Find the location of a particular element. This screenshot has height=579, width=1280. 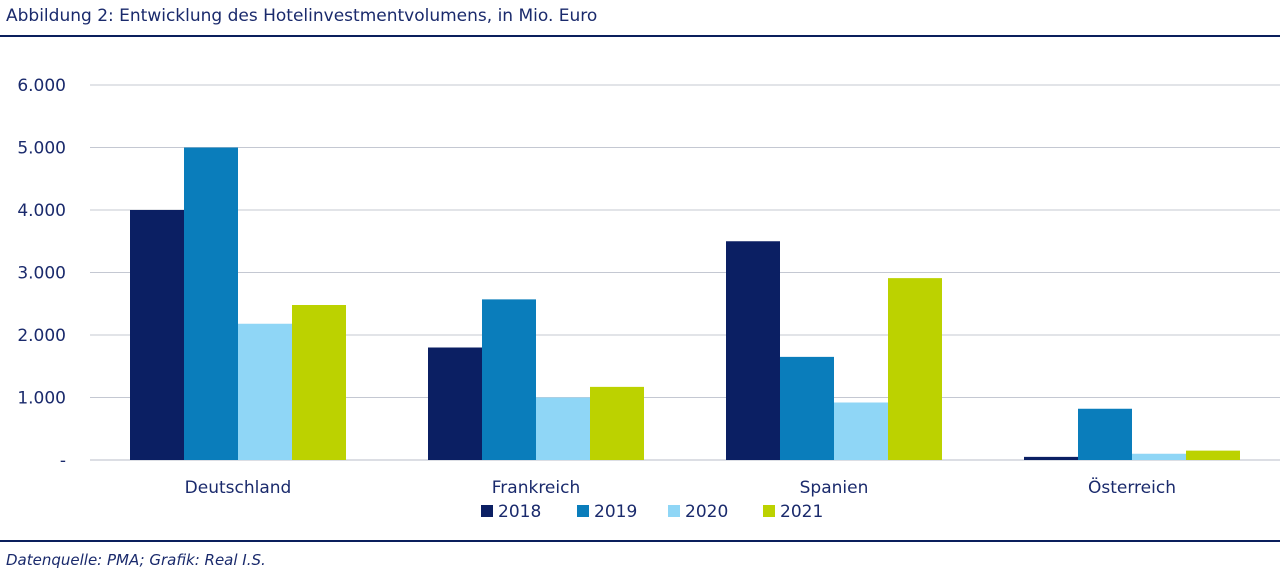

bar-österreich-2021 is located at coordinates (1213, 455).